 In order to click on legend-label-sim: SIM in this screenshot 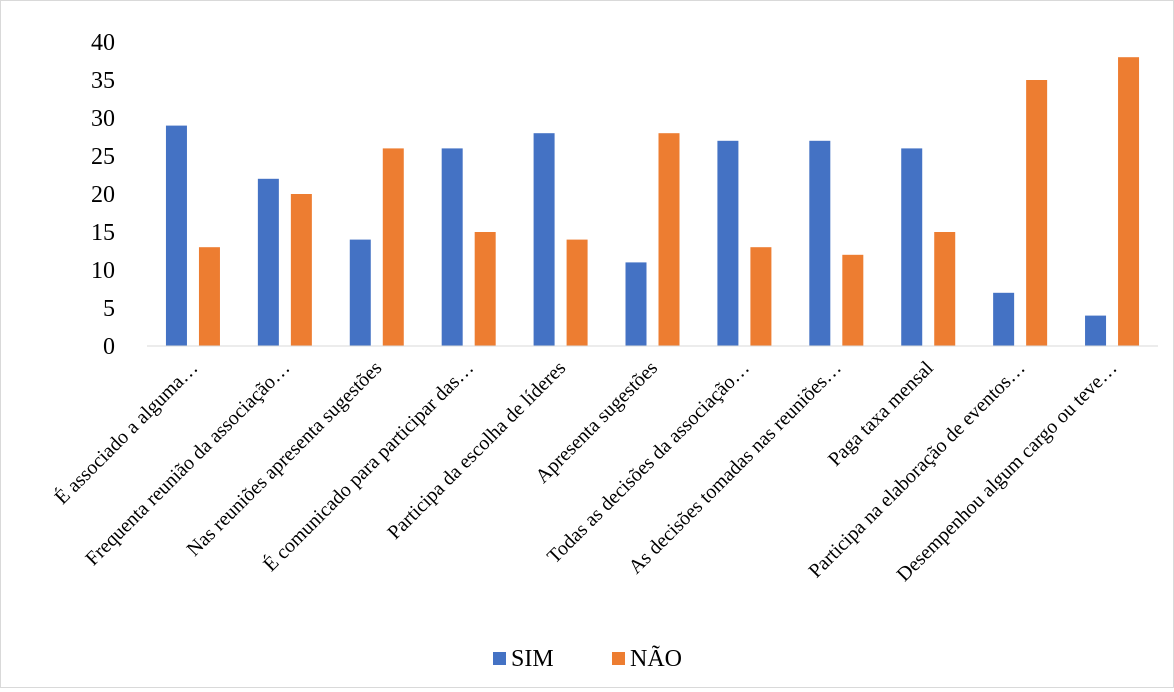, I will do `click(532, 659)`.